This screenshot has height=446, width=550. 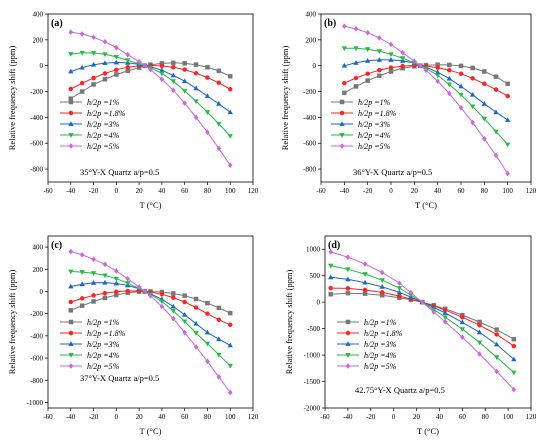 I want to click on panel-label: (d), so click(x=334, y=245).